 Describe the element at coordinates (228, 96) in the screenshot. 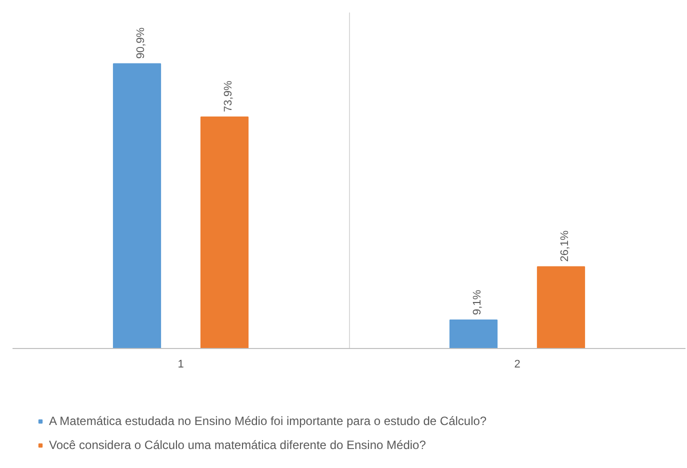

I see `data-label: 73,9%` at that location.